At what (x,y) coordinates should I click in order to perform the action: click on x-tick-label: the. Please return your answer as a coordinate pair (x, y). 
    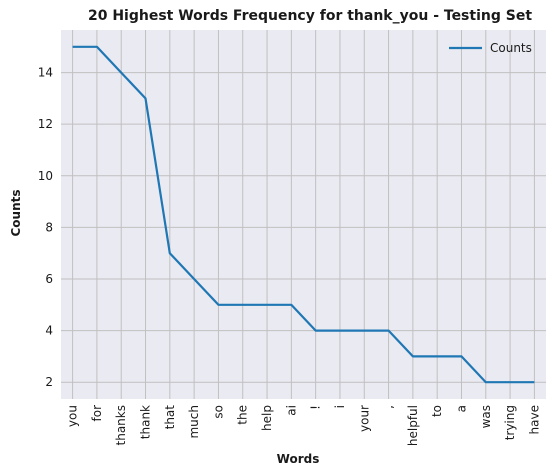
    Looking at the image, I should click on (243, 415).